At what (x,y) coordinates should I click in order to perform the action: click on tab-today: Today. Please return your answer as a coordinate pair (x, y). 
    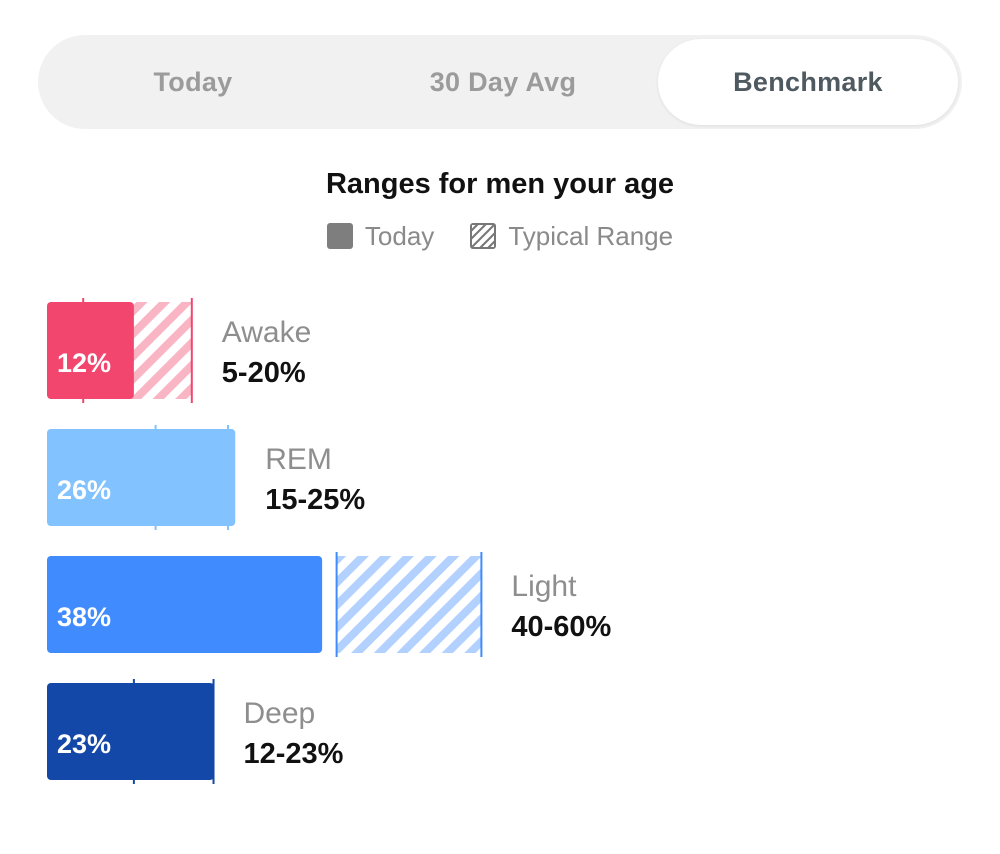
    Looking at the image, I should click on (193, 82).